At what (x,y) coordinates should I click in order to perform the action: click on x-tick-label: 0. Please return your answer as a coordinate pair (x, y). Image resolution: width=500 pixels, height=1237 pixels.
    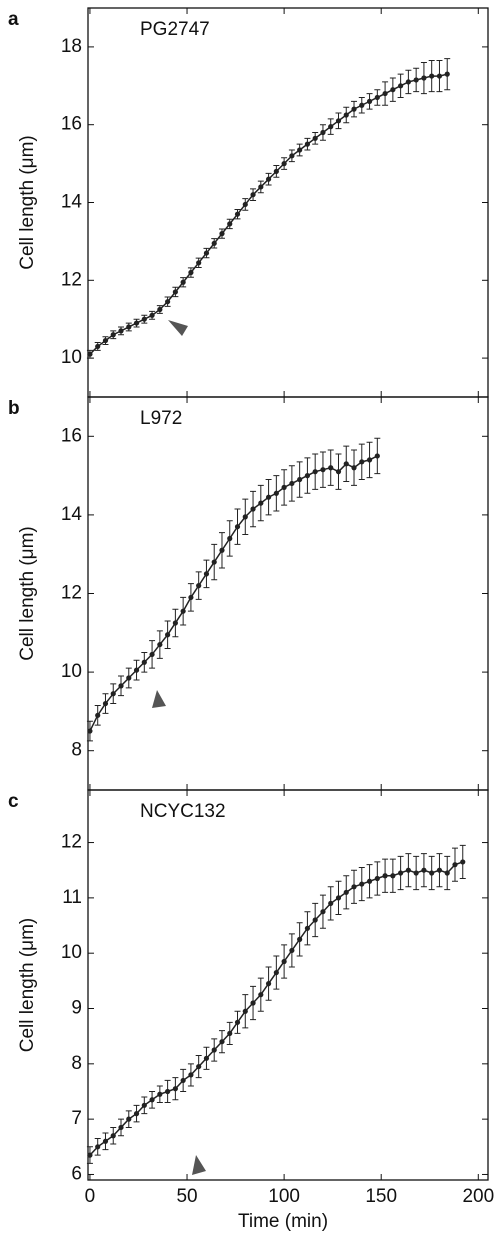
    Looking at the image, I should click on (90, 1196).